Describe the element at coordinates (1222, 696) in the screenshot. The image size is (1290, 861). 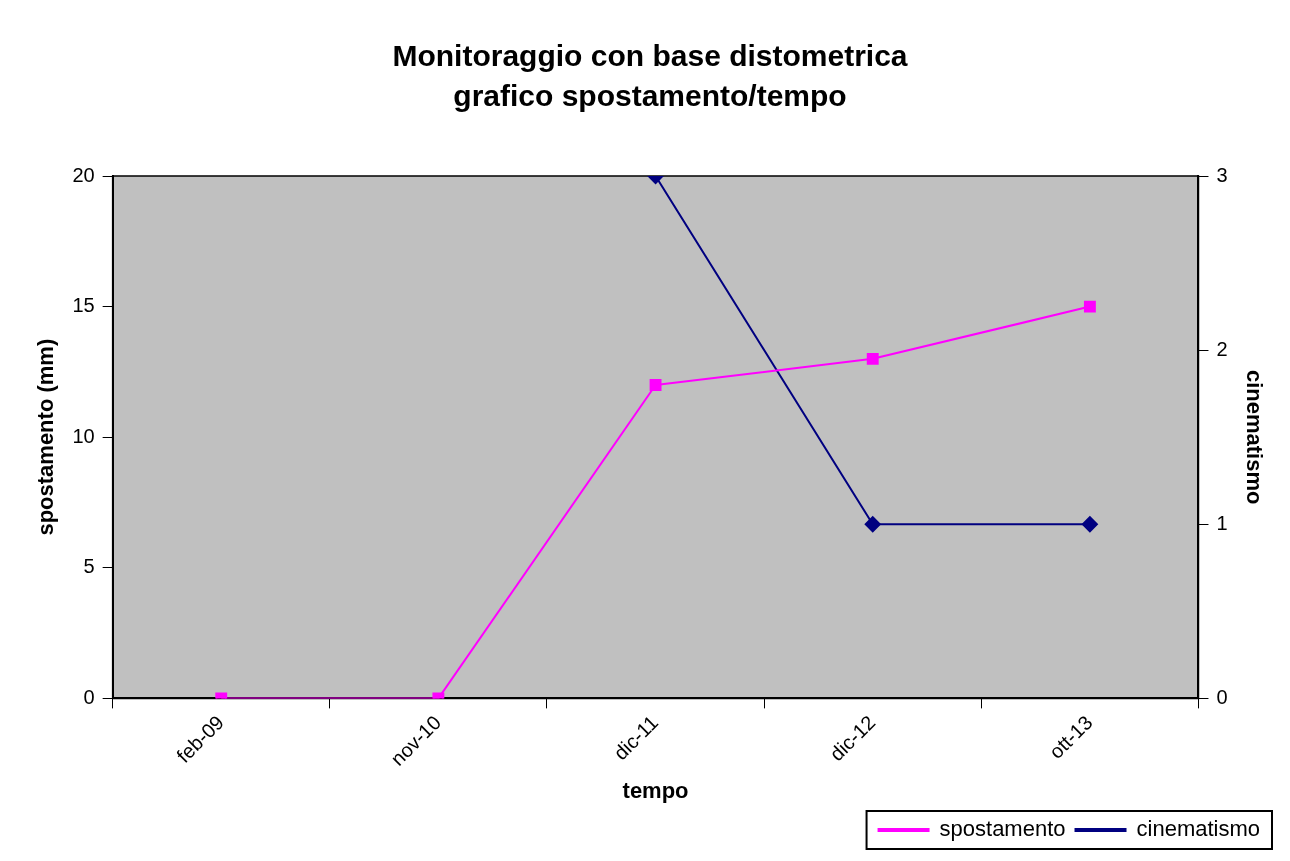
I see `y2-tick-label: 0` at that location.